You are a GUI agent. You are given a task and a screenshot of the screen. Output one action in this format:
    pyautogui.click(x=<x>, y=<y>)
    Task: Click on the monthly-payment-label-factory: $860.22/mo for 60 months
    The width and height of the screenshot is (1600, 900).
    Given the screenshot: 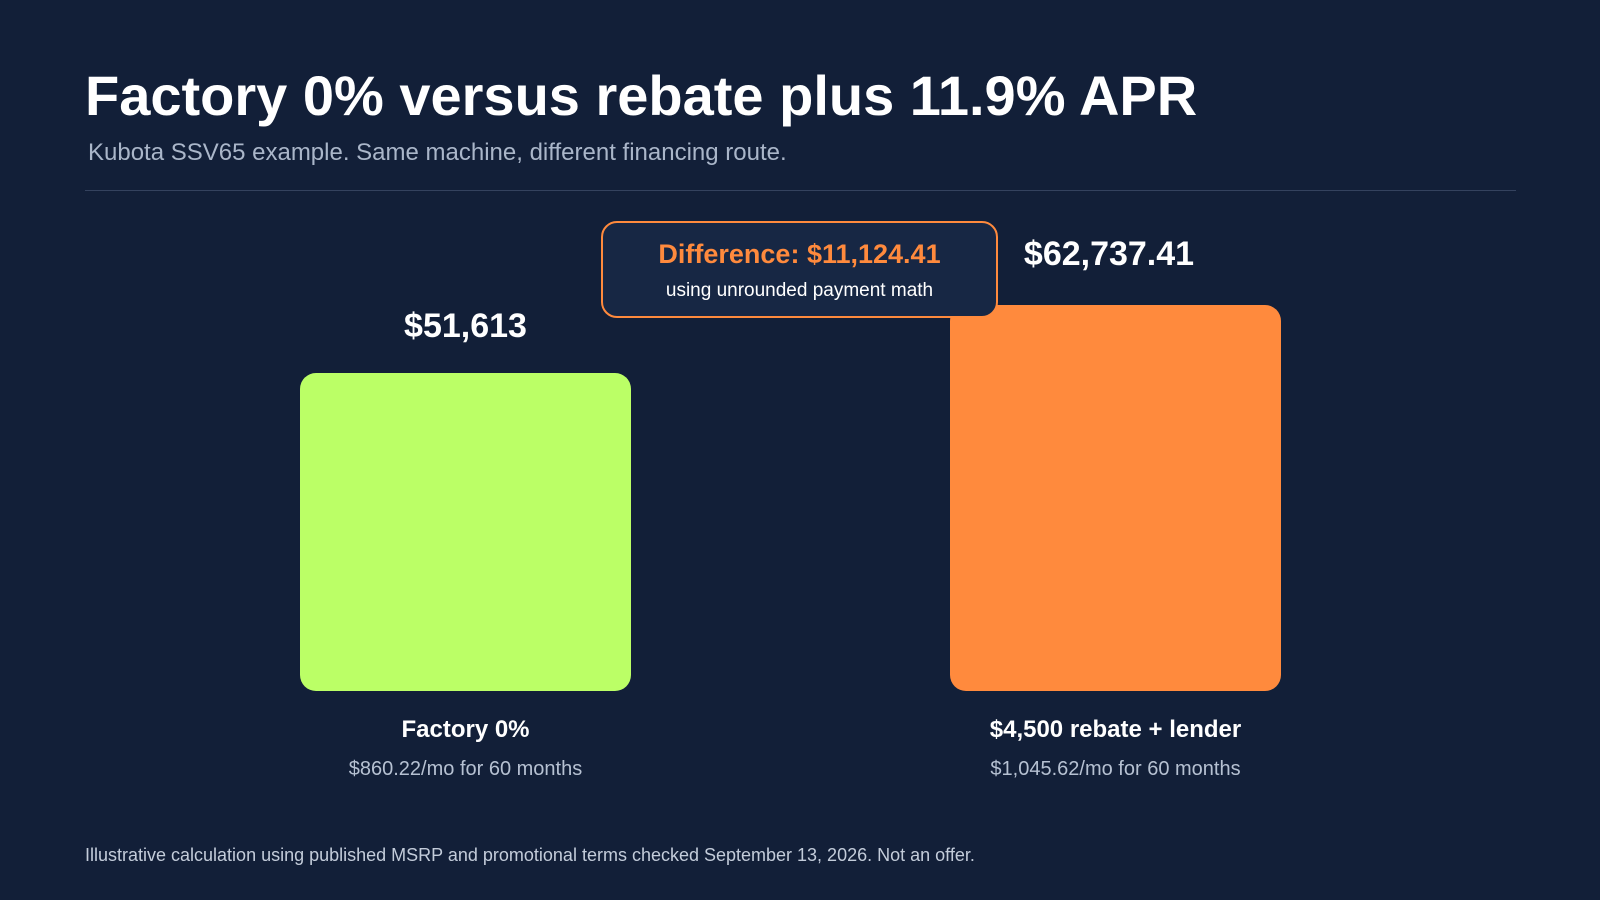 What is the action you would take?
    pyautogui.click(x=465, y=769)
    